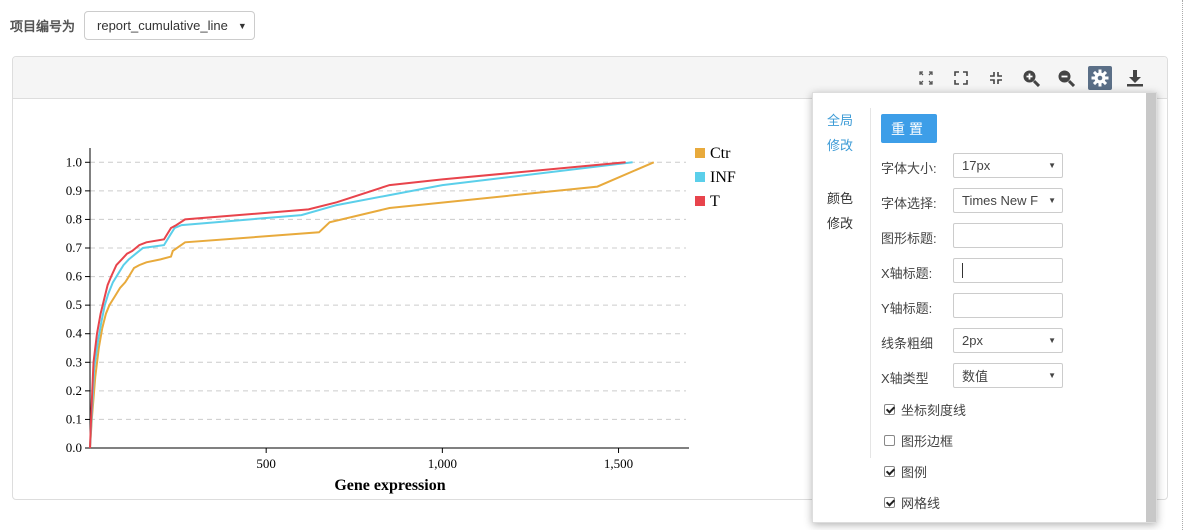  What do you see at coordinates (870, 283) in the screenshot?
I see `popup-divider` at bounding box center [870, 283].